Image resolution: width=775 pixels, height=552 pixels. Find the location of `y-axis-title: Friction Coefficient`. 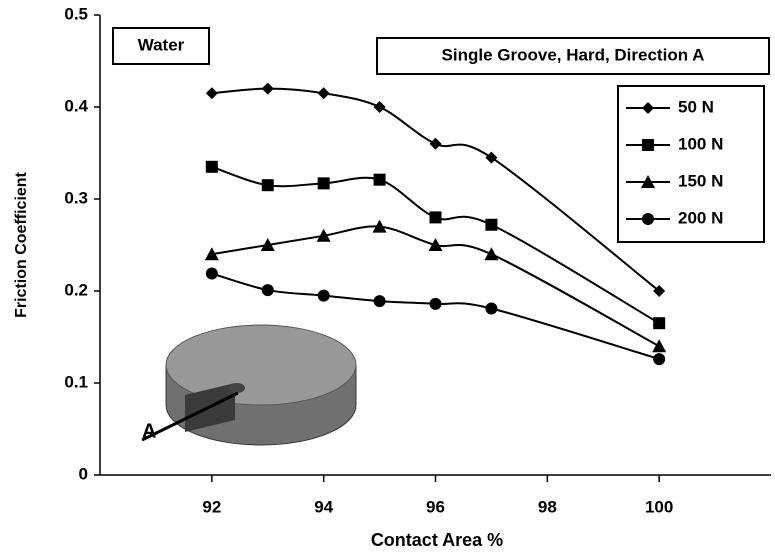

y-axis-title: Friction Coefficient is located at coordinates (21, 244).